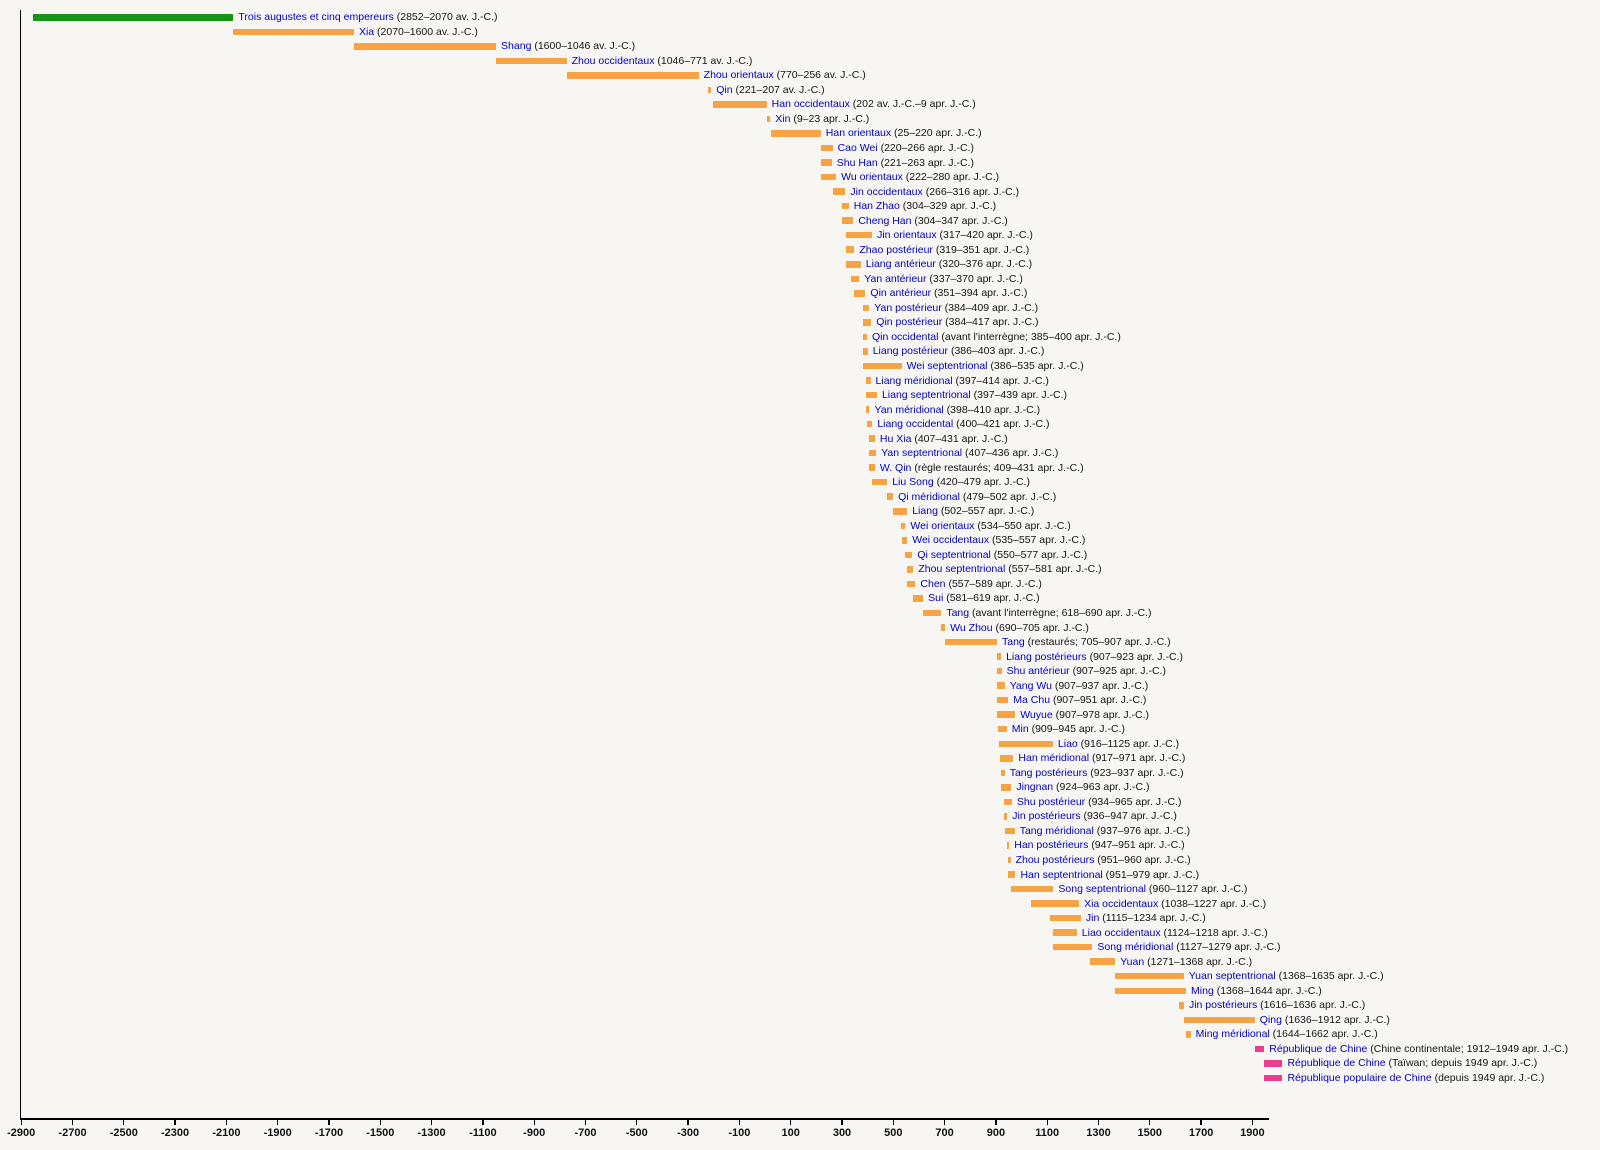 Image resolution: width=1600 pixels, height=1150 pixels. What do you see at coordinates (925, 148) in the screenshot?
I see `dynasty-dates: (220–266 apr. J.-C.)` at bounding box center [925, 148].